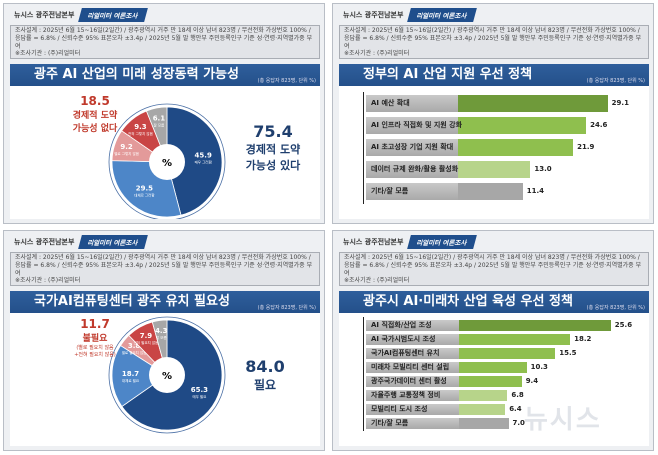 This screenshot has height=455, width=658. What do you see at coordinates (511, 395) in the screenshot?
I see `bar-row: 자율주행 교통정책 정비 6.8` at bounding box center [511, 395].